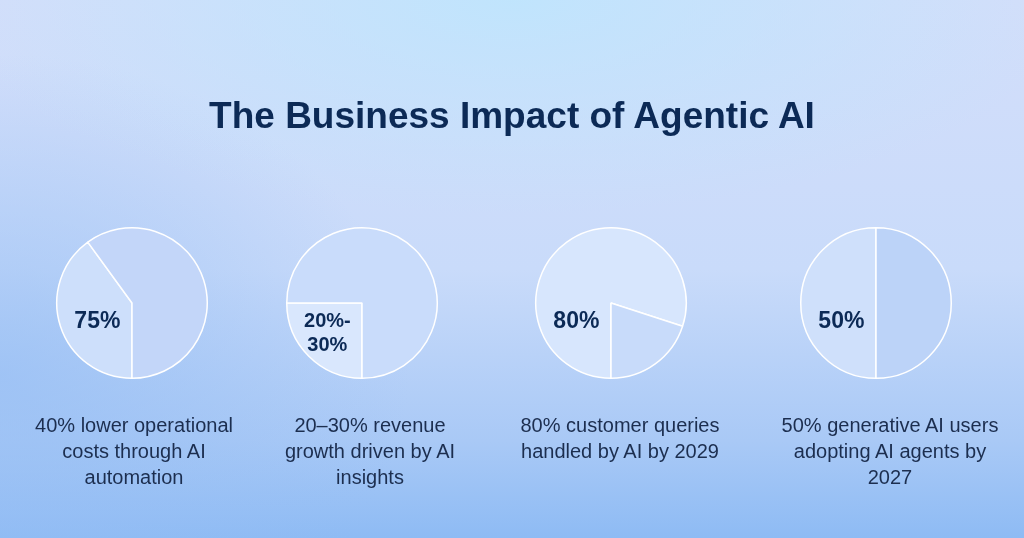  What do you see at coordinates (512, 116) in the screenshot?
I see `text: The Business Impact of Agentic AI` at bounding box center [512, 116].